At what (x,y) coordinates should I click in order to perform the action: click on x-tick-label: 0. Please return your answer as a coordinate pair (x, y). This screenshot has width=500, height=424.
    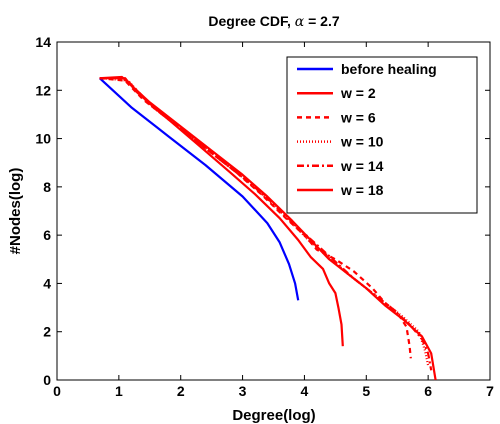
    Looking at the image, I should click on (57, 391).